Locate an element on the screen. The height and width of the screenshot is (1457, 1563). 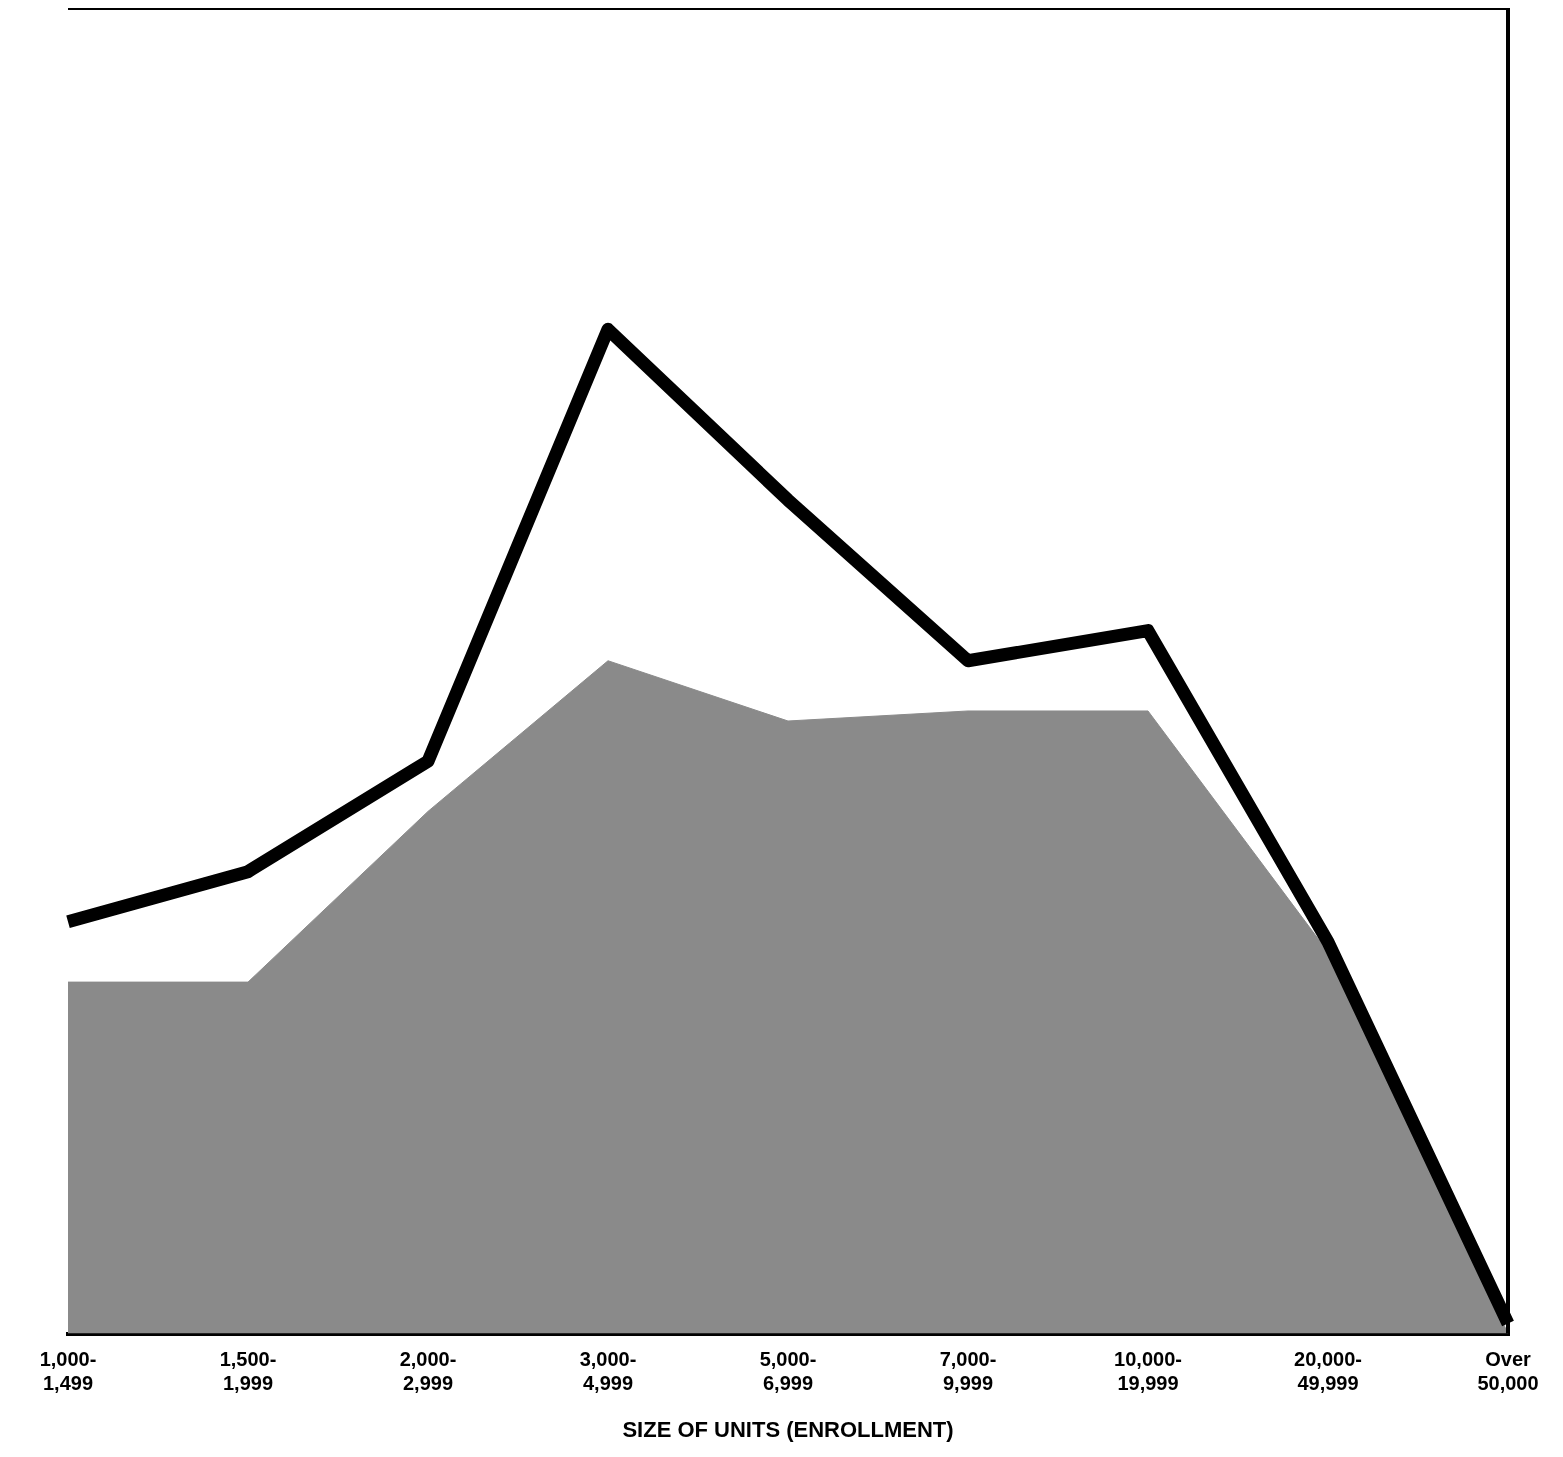
x-tick-label: 7,000-9,999 is located at coordinates (968, 1371).